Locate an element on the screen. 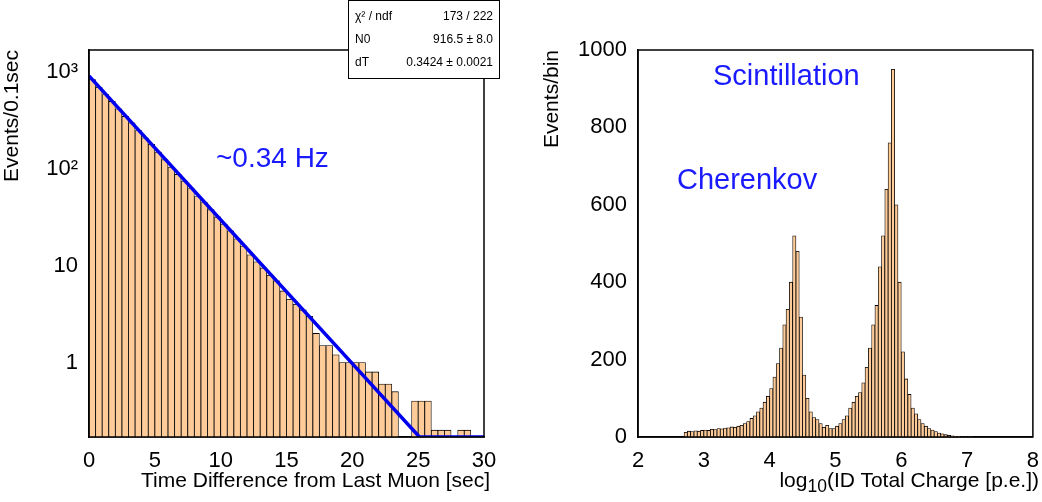 The width and height of the screenshot is (1042, 502). y-tick-label: 400 is located at coordinates (608, 281).